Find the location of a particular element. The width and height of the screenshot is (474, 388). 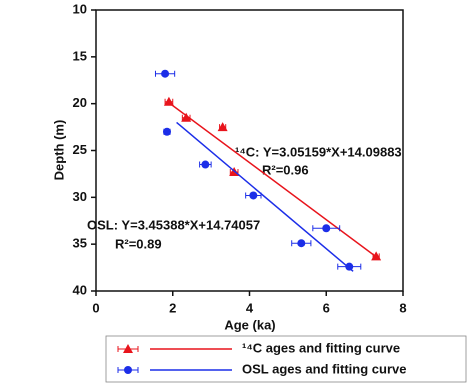

legend-label: OSL ages and fitting curve is located at coordinates (324, 368).